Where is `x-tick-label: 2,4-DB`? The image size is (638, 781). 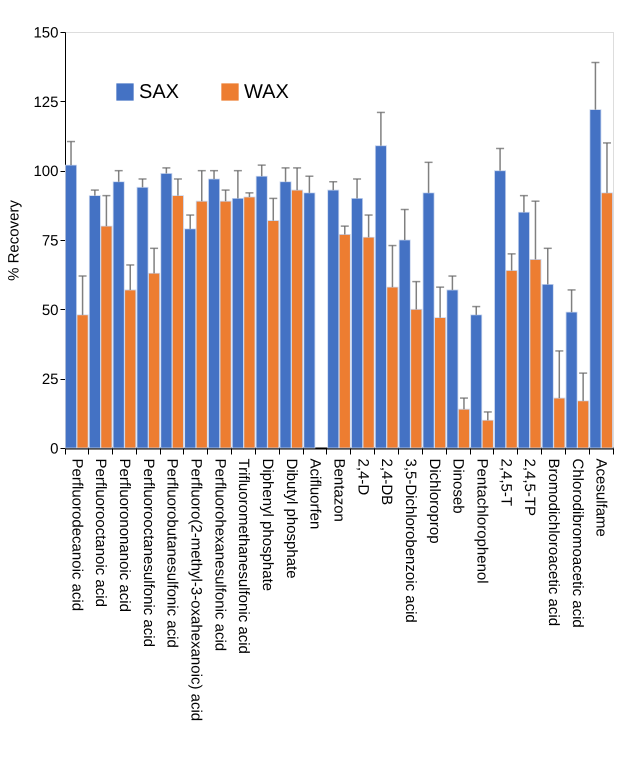 x-tick-label: 2,4-DB is located at coordinates (387, 482).